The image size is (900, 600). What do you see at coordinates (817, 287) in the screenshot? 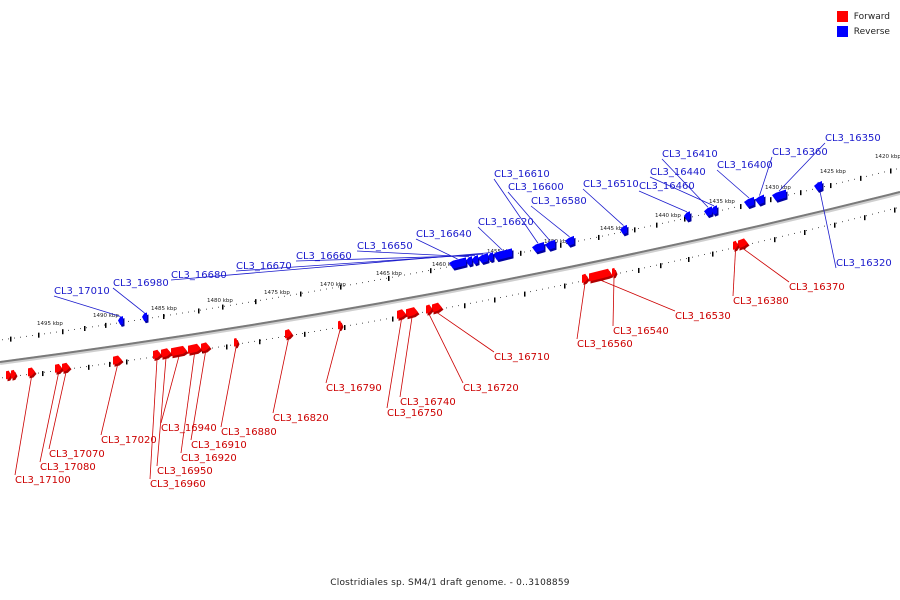
I see `gene-label: CL3_16370` at bounding box center [817, 287].